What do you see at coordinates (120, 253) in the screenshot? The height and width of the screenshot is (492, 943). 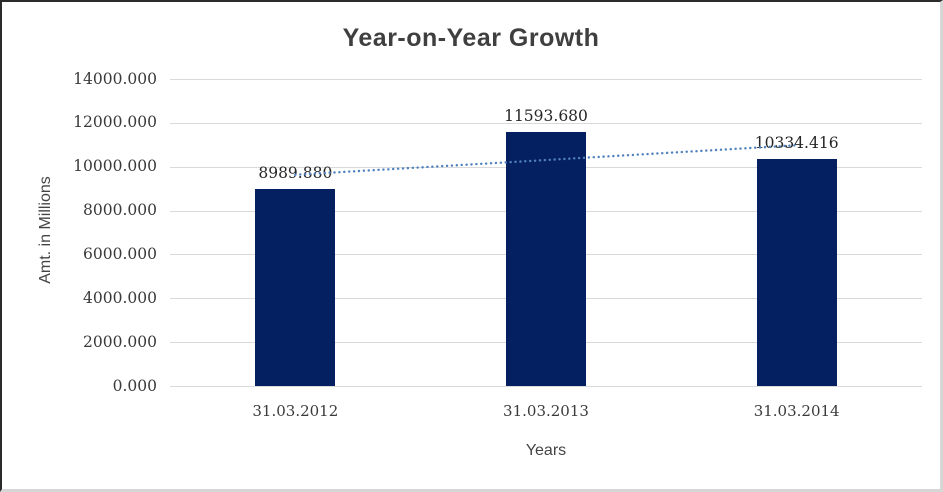 I see `y-tick-label: 6000.000` at bounding box center [120, 253].